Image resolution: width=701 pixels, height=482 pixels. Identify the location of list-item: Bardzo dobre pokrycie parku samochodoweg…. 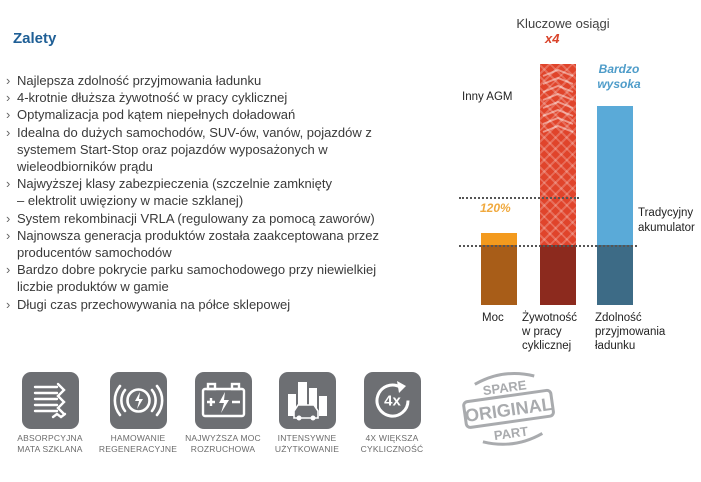
(221, 278).